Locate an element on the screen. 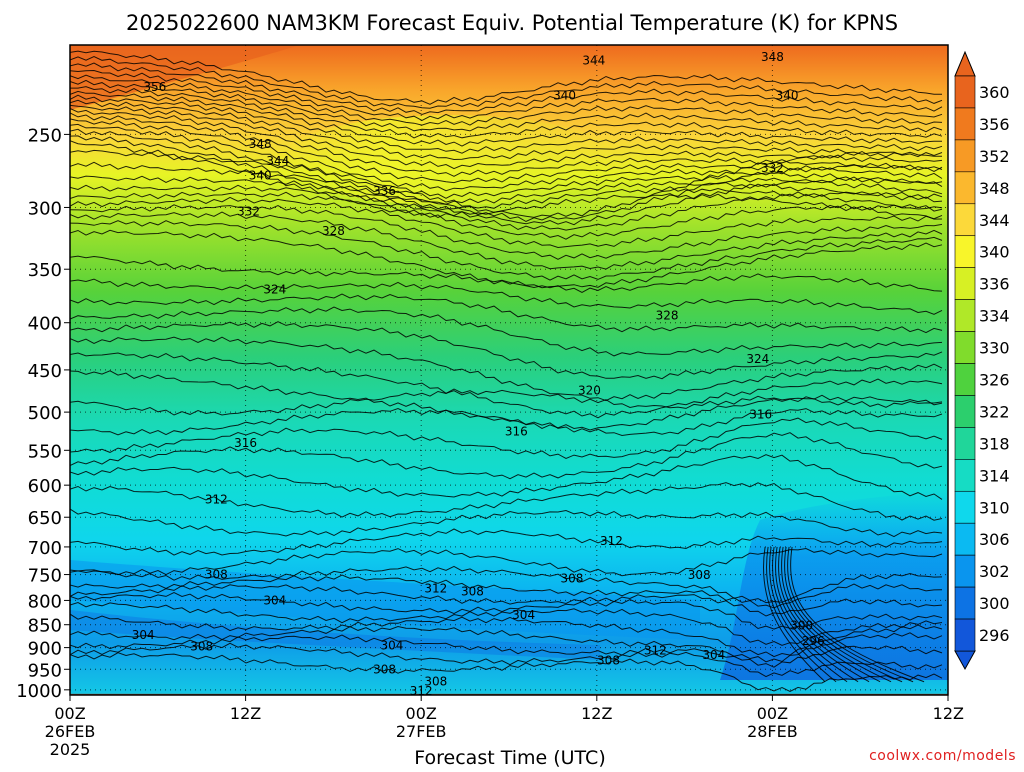 The image size is (1024, 772). colorbar-label: 348 is located at coordinates (994, 188).